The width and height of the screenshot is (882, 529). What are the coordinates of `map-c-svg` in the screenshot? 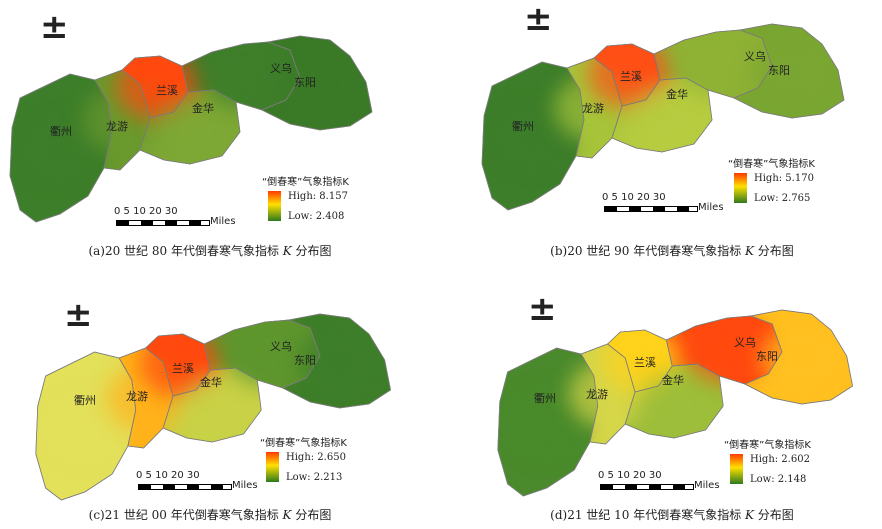 It's located at (213, 407).